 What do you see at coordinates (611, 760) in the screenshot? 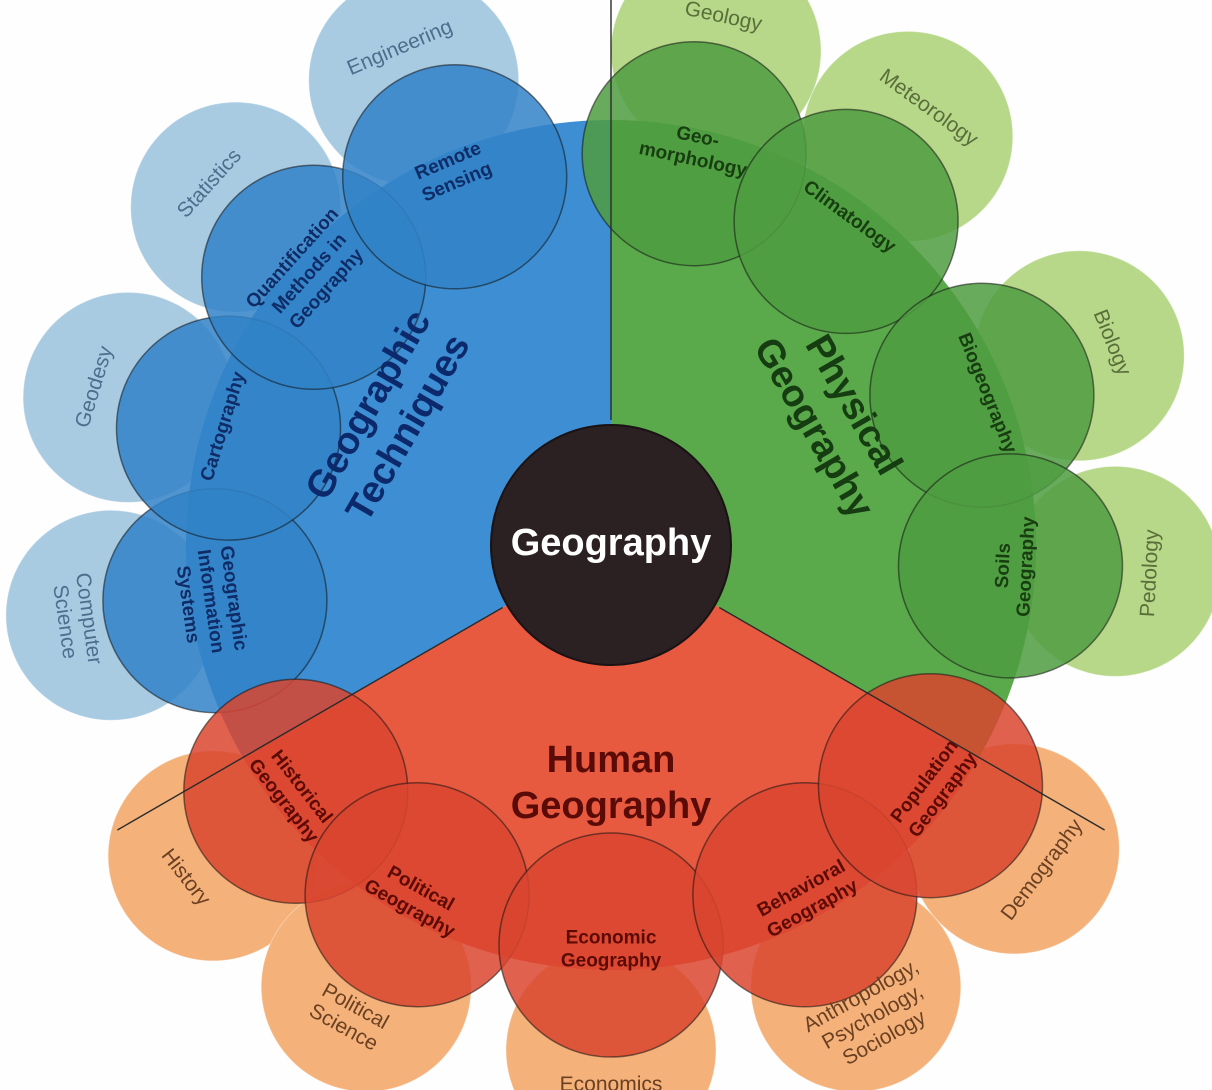
I see `branch-label-human-geography-line: Human` at bounding box center [611, 760].